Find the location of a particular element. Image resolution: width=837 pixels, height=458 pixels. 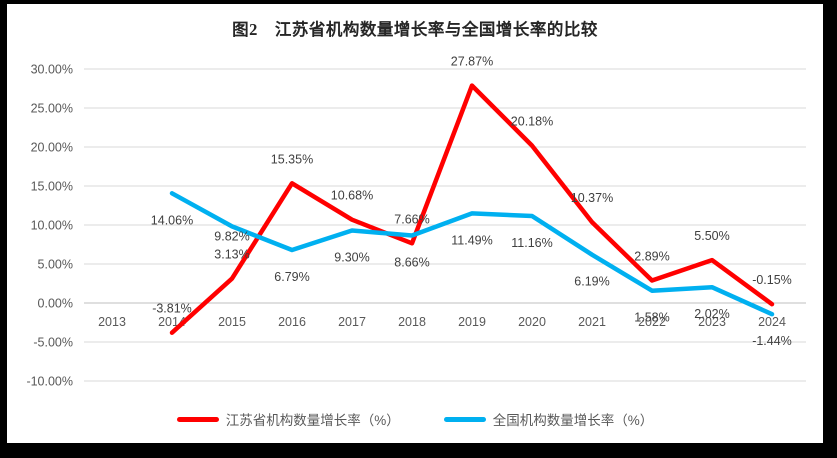

x-axis-label: 2024 is located at coordinates (772, 322).